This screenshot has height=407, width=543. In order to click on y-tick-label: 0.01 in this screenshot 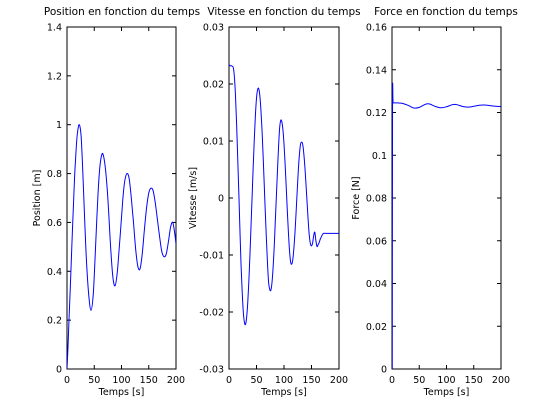, I will do `click(213, 142)`.